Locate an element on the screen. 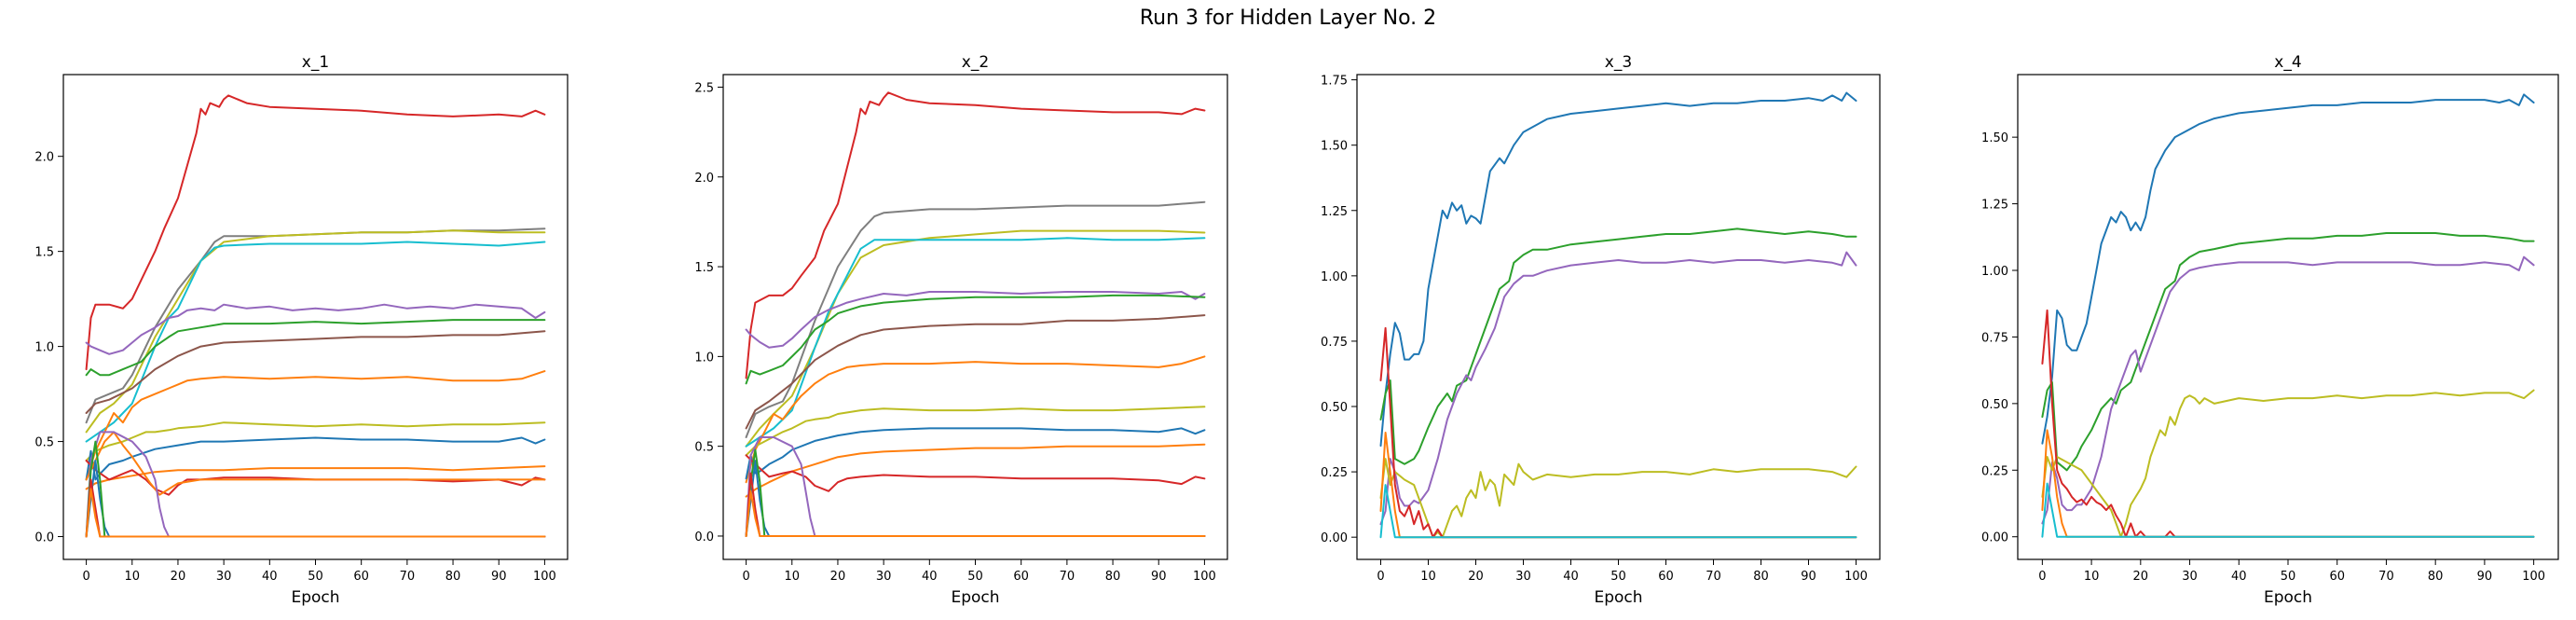  y-tick-label: 1.5 is located at coordinates (704, 268).